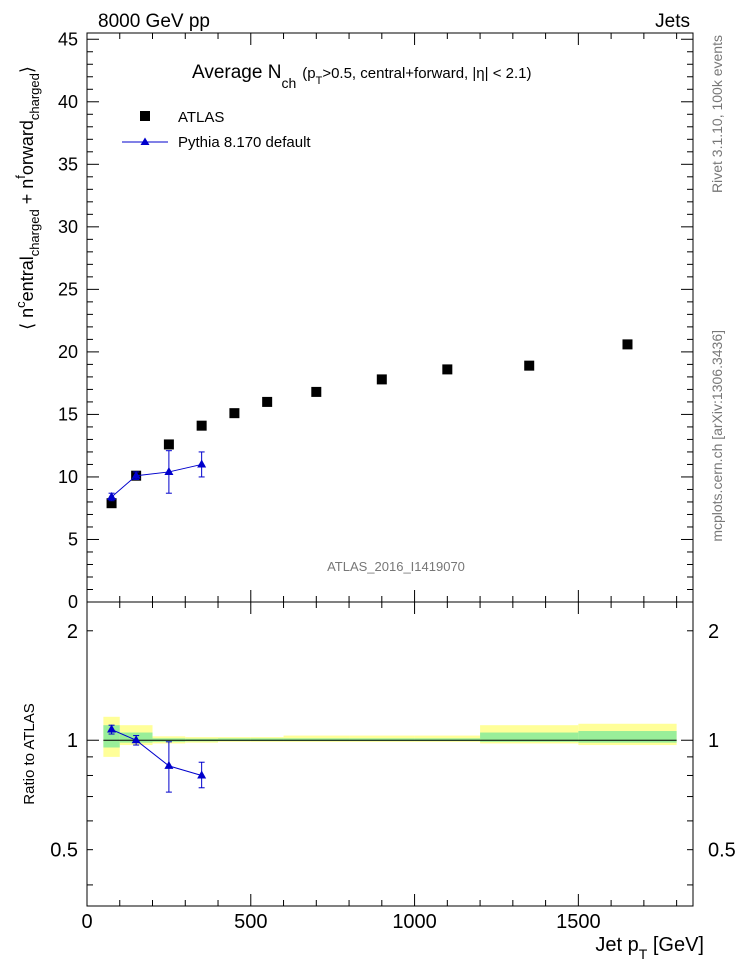  I want to click on ratio-y-tick-label-right: 0.5, so click(722, 851).